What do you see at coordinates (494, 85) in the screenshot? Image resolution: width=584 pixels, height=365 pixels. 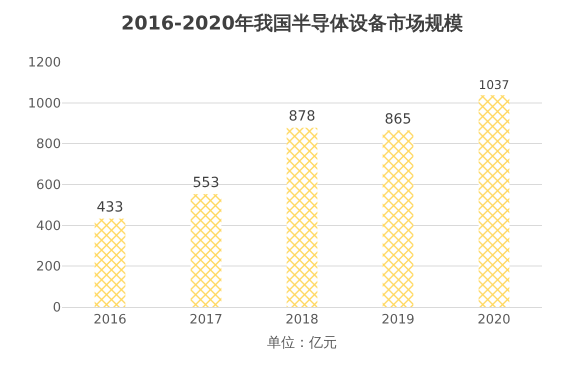 I see `data-label: 1037` at bounding box center [494, 85].